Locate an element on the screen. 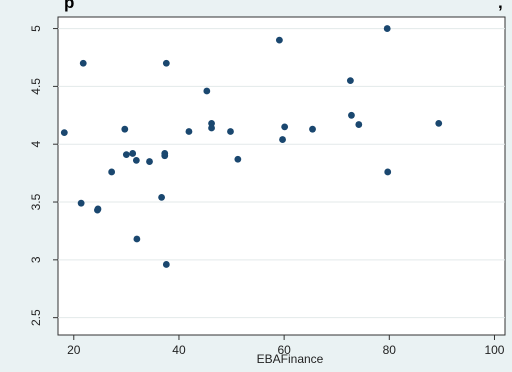 This screenshot has height=372, width=512. chart-title-fragment: p is located at coordinates (69, 6).